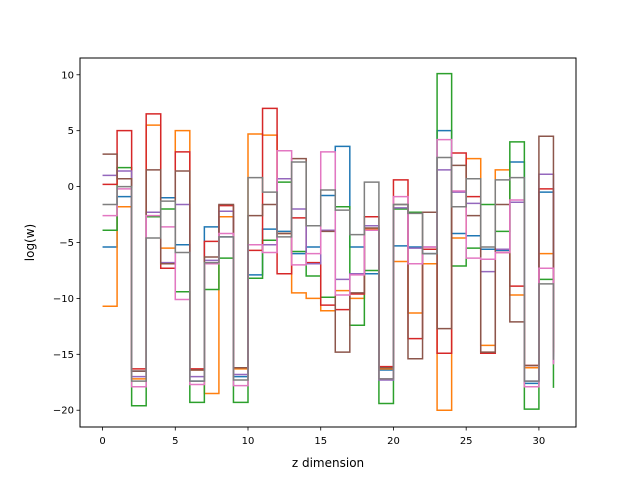 This screenshot has height=484, width=640. What do you see at coordinates (71, 187) in the screenshot?
I see `y-tick-label: 0` at bounding box center [71, 187].